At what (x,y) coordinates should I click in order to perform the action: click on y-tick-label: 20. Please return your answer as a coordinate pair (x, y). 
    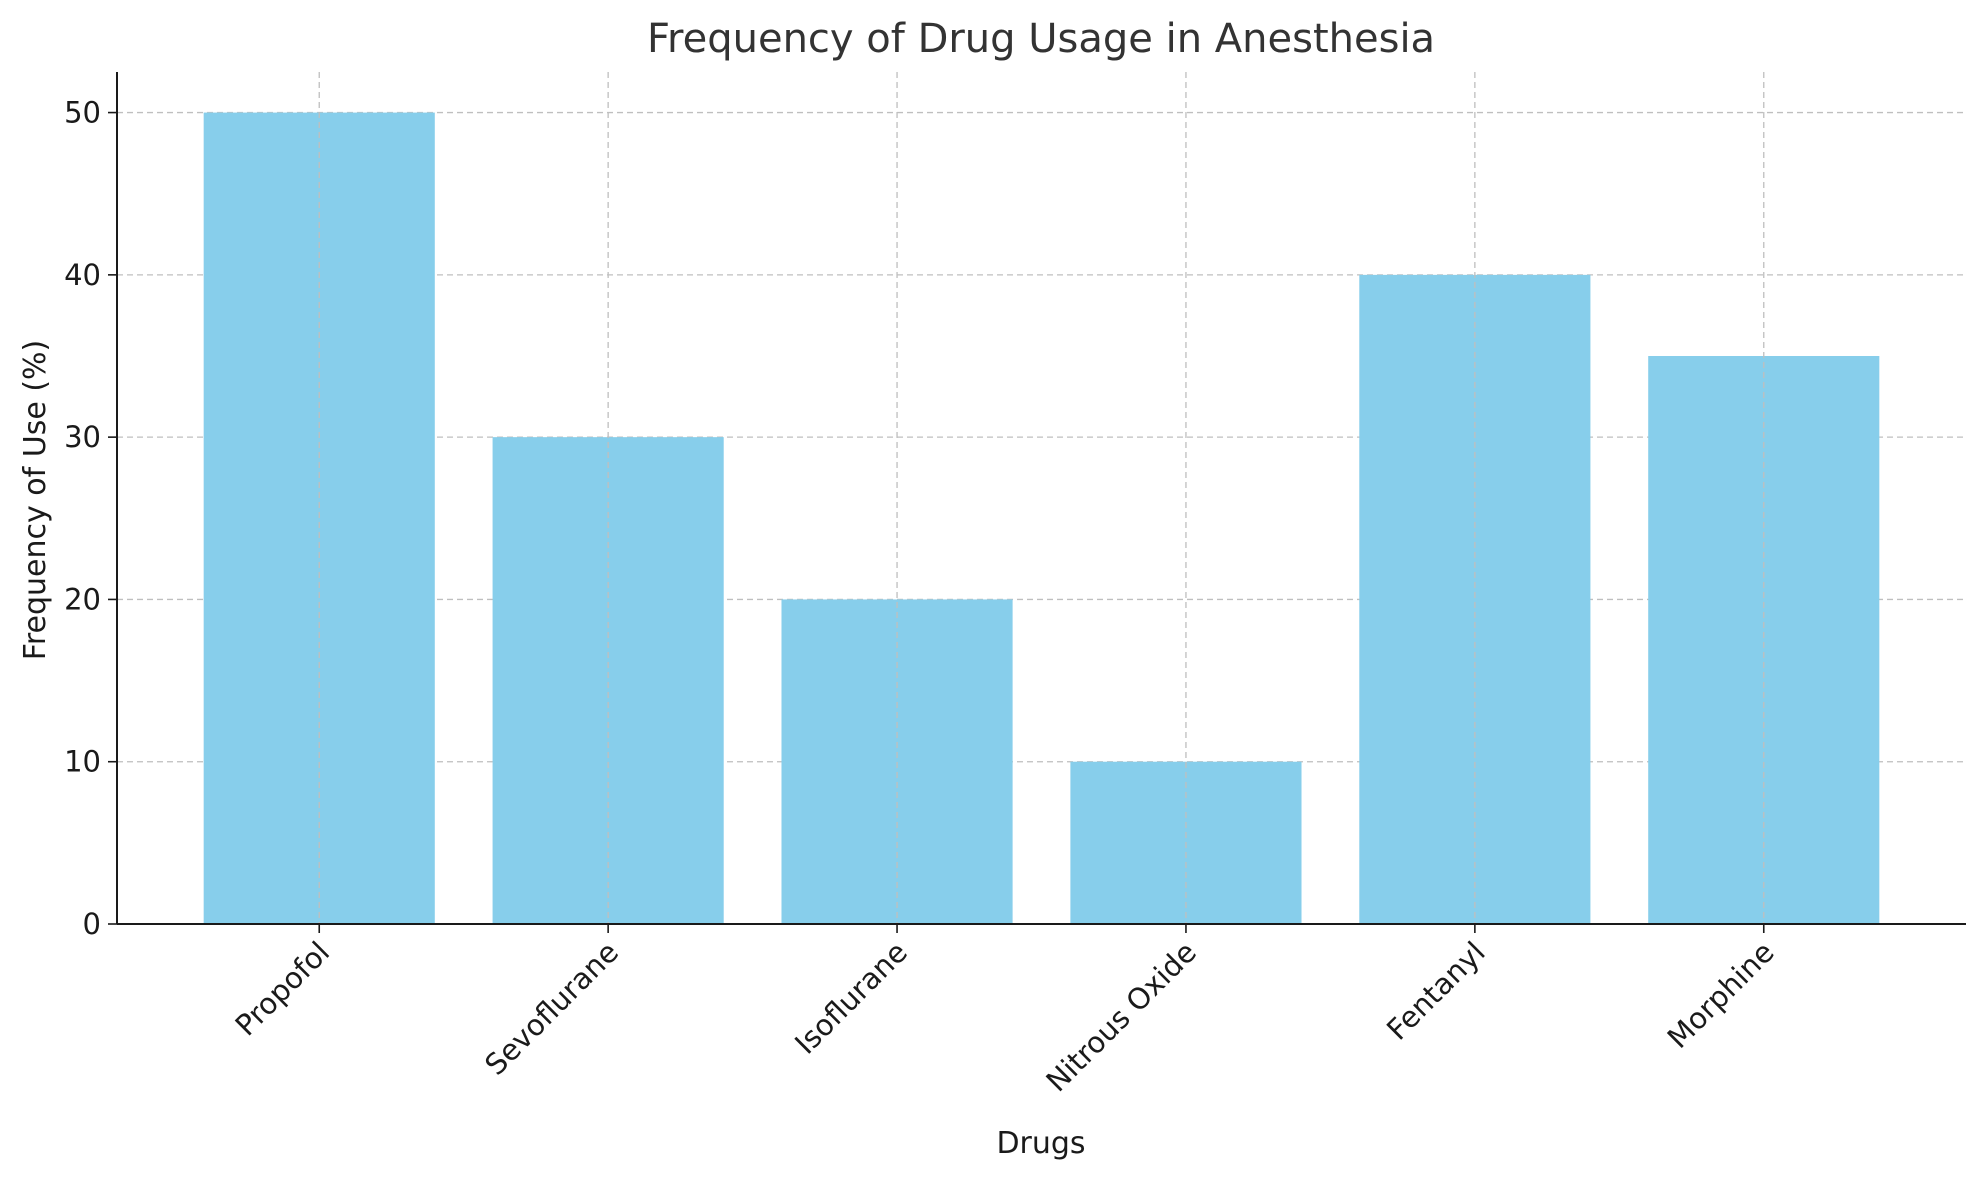
    Looking at the image, I should click on (82, 599).